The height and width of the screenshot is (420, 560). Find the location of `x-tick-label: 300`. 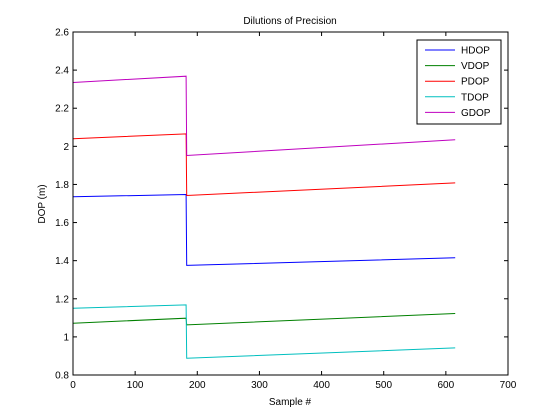

x-tick-label: 300 is located at coordinates (259, 385).